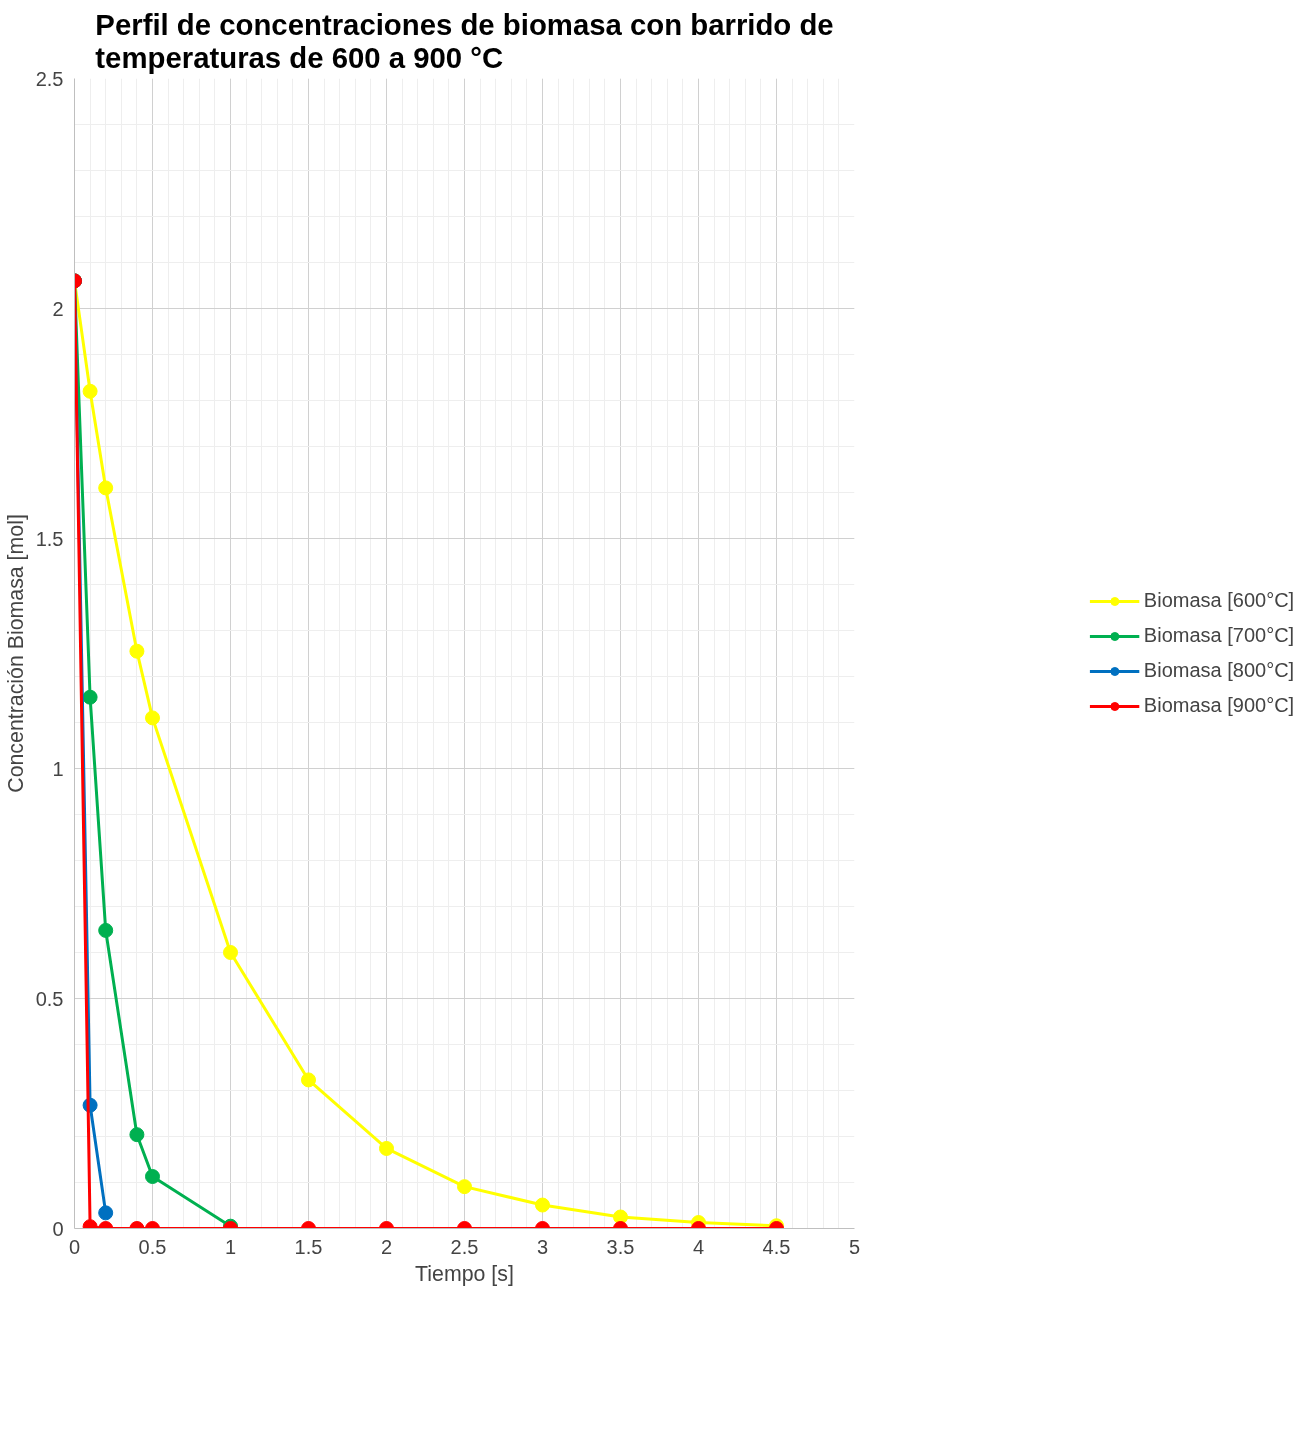 Image resolution: width=1298 pixels, height=1441 pixels. Describe the element at coordinates (464, 1273) in the screenshot. I see `x-axis-title: Tiempo [s]` at that location.